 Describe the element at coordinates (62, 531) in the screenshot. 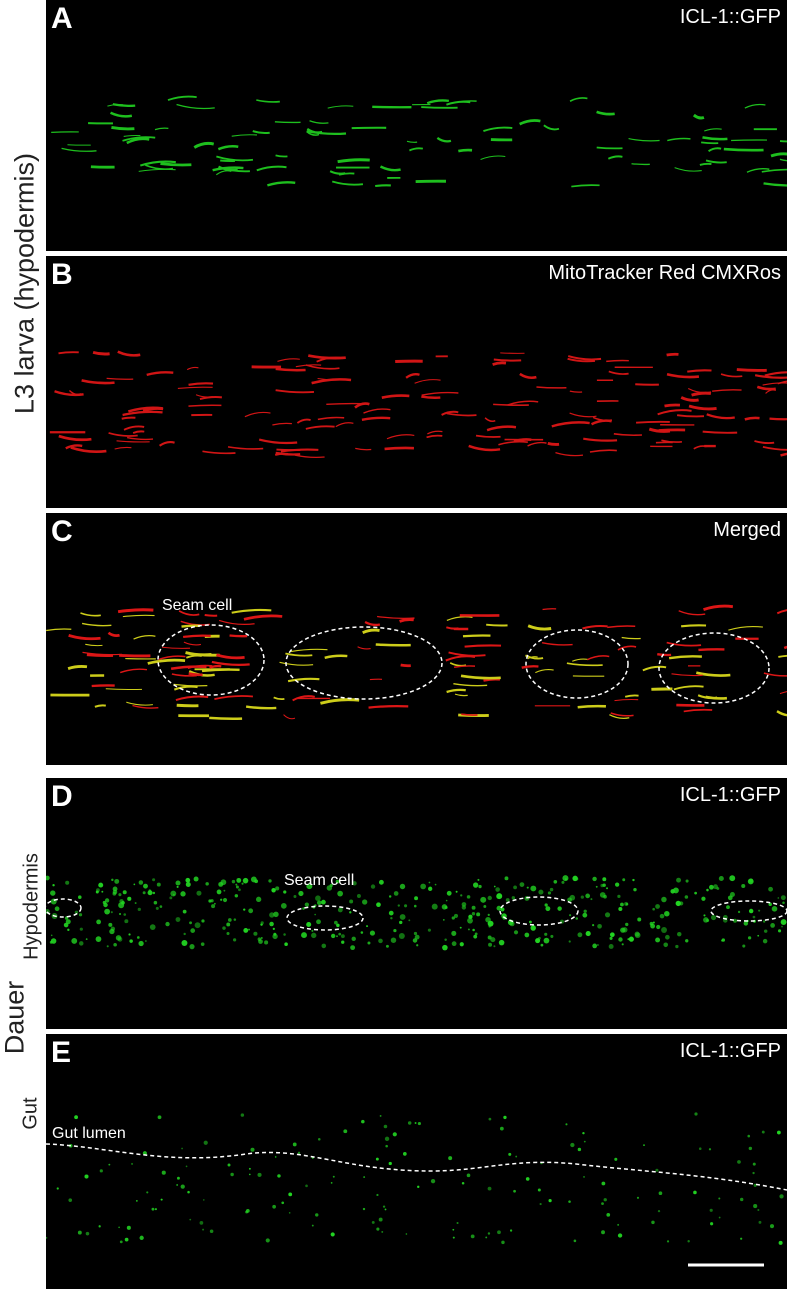

I see `panel-c-letter: C` at that location.